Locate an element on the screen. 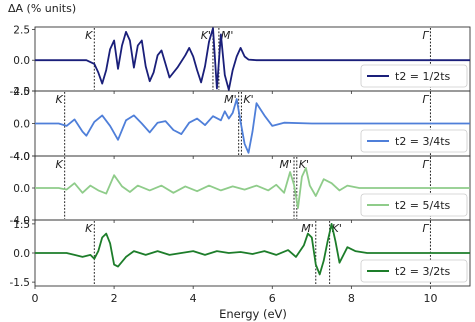  legend-label: t2 = 5/4ts is located at coordinates (423, 205).